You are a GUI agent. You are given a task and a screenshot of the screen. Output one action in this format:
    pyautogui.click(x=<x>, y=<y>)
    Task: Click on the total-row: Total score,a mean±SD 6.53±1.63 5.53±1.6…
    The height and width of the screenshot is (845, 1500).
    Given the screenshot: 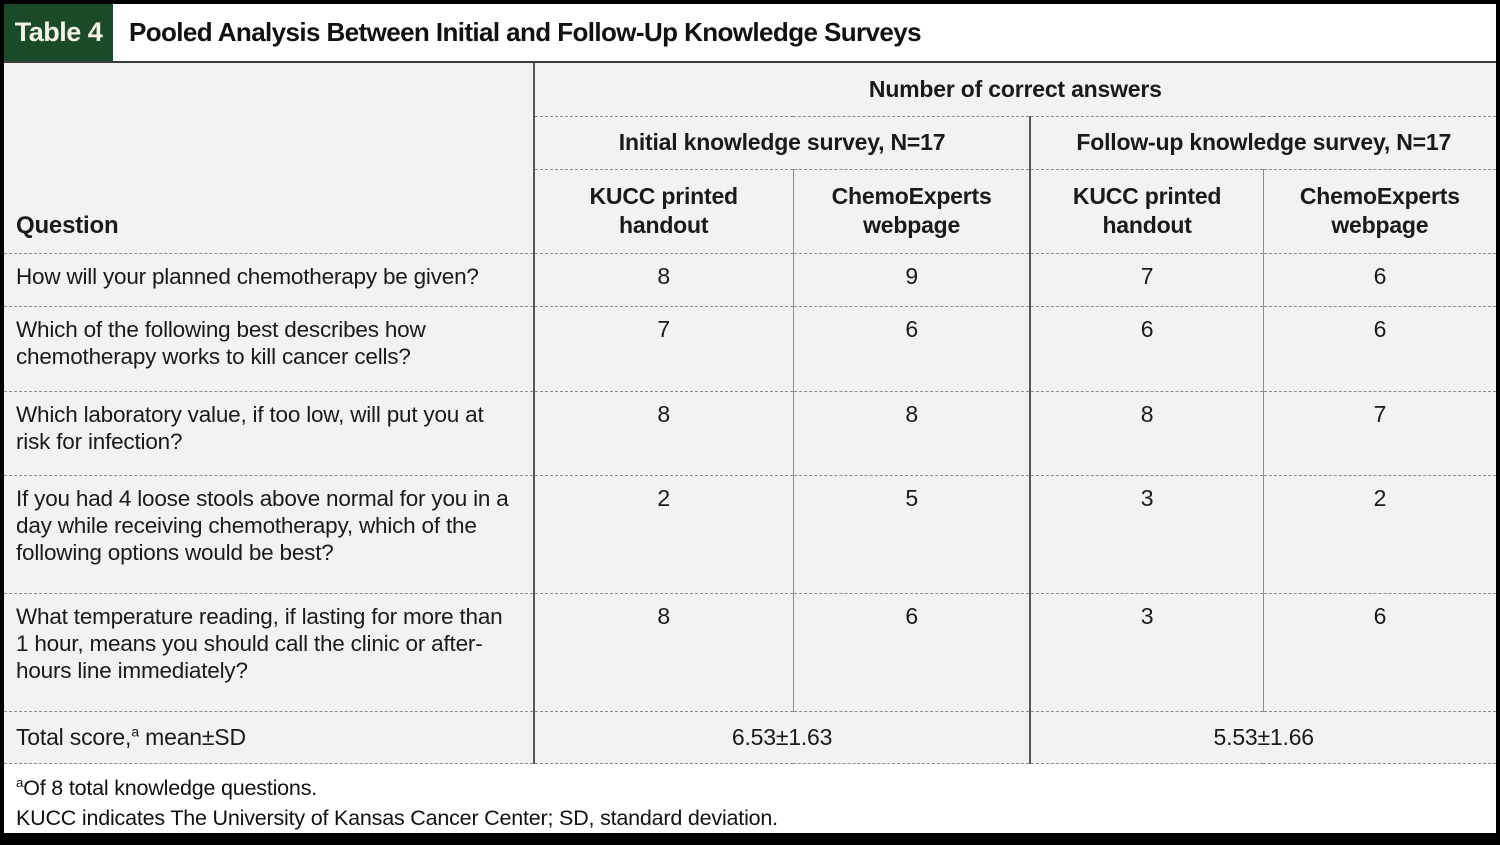 What is the action you would take?
    pyautogui.click(x=750, y=737)
    